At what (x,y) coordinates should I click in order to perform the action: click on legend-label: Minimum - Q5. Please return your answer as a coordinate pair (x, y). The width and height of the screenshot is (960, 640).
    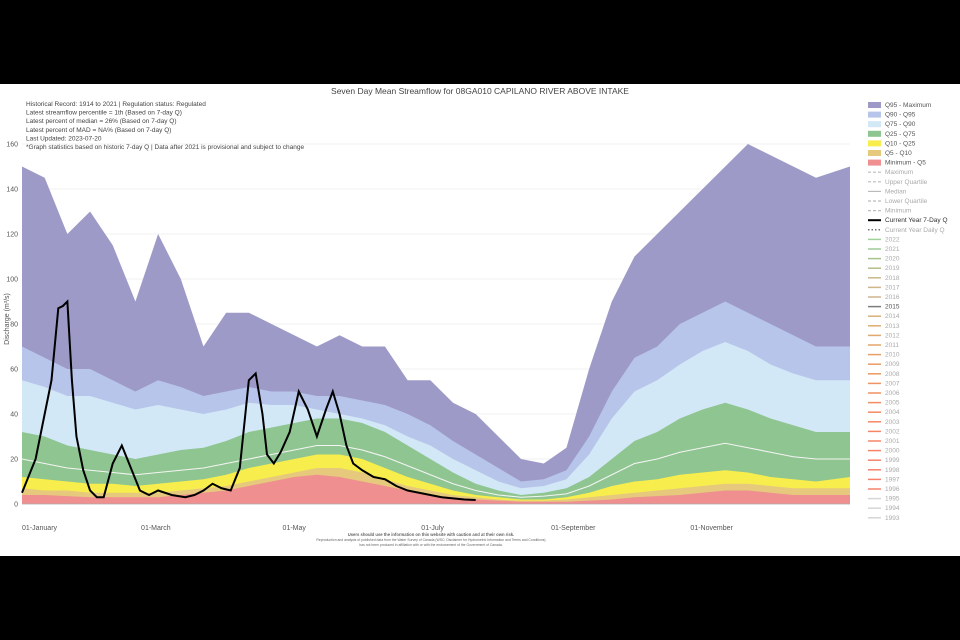
    Looking at the image, I should click on (905, 163).